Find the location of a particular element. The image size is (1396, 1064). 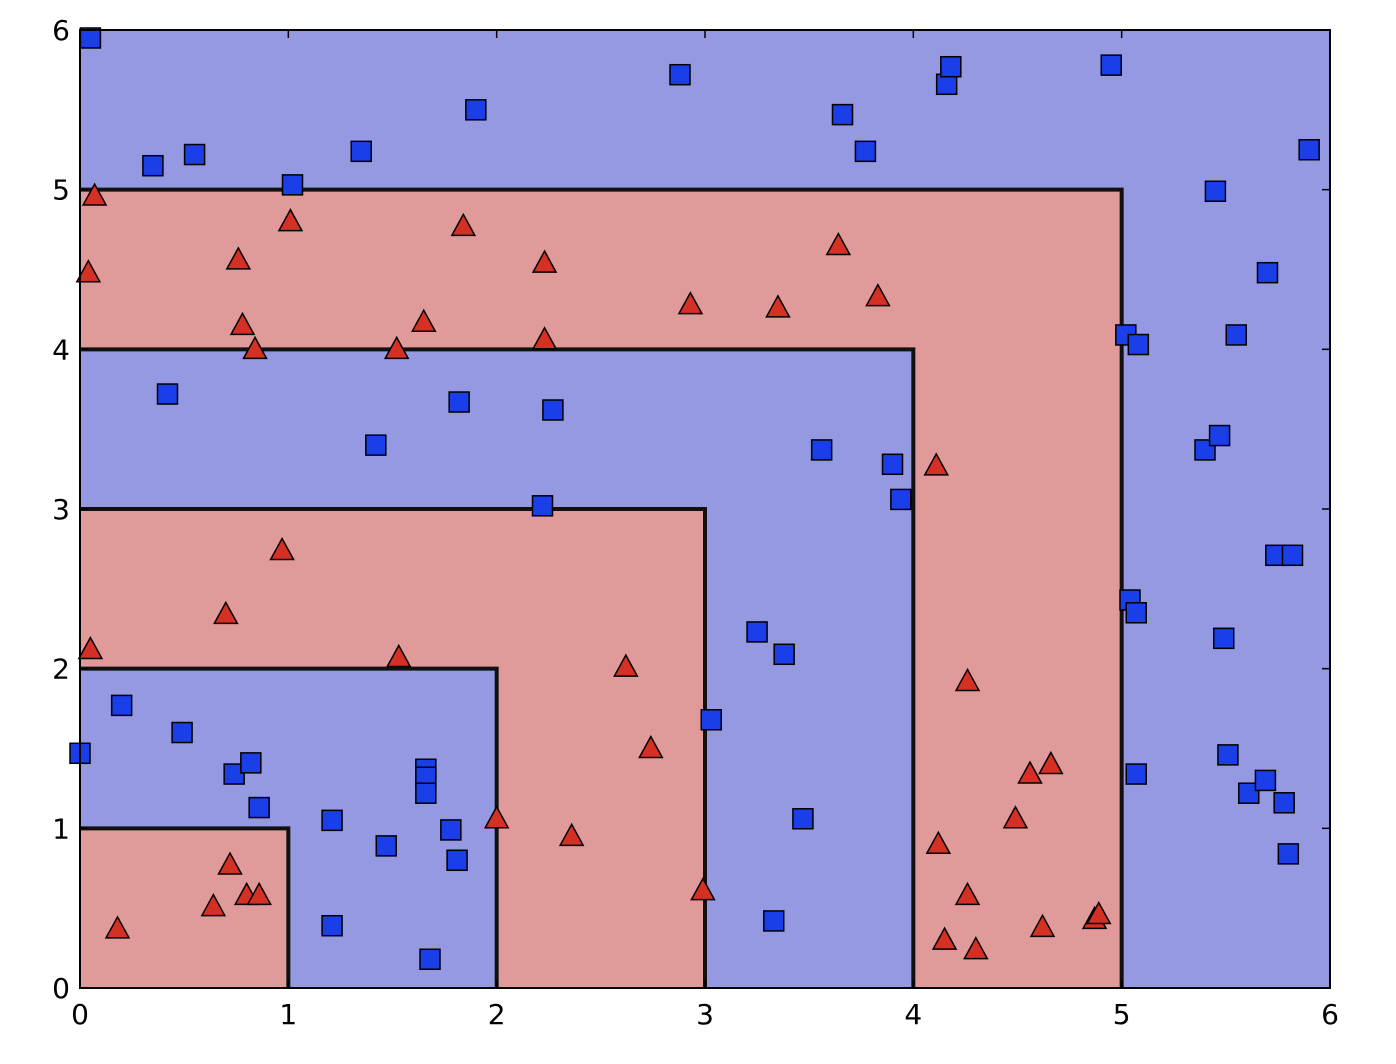

y-tick-label: 2 is located at coordinates (61, 669).